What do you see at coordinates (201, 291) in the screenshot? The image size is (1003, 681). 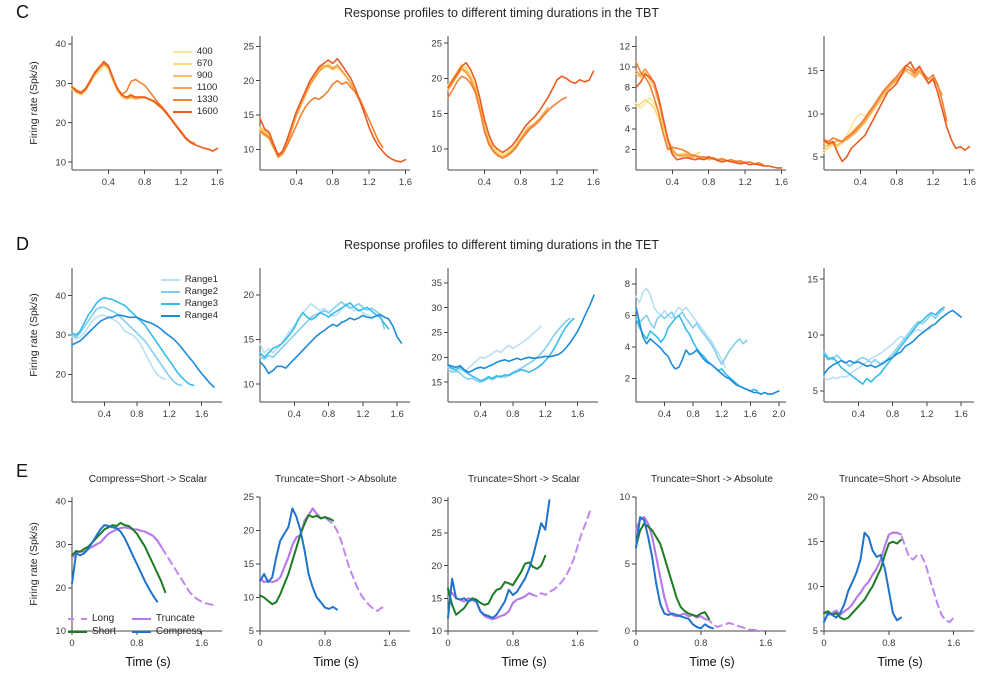 I see `legend-label-Range2: Range2` at bounding box center [201, 291].